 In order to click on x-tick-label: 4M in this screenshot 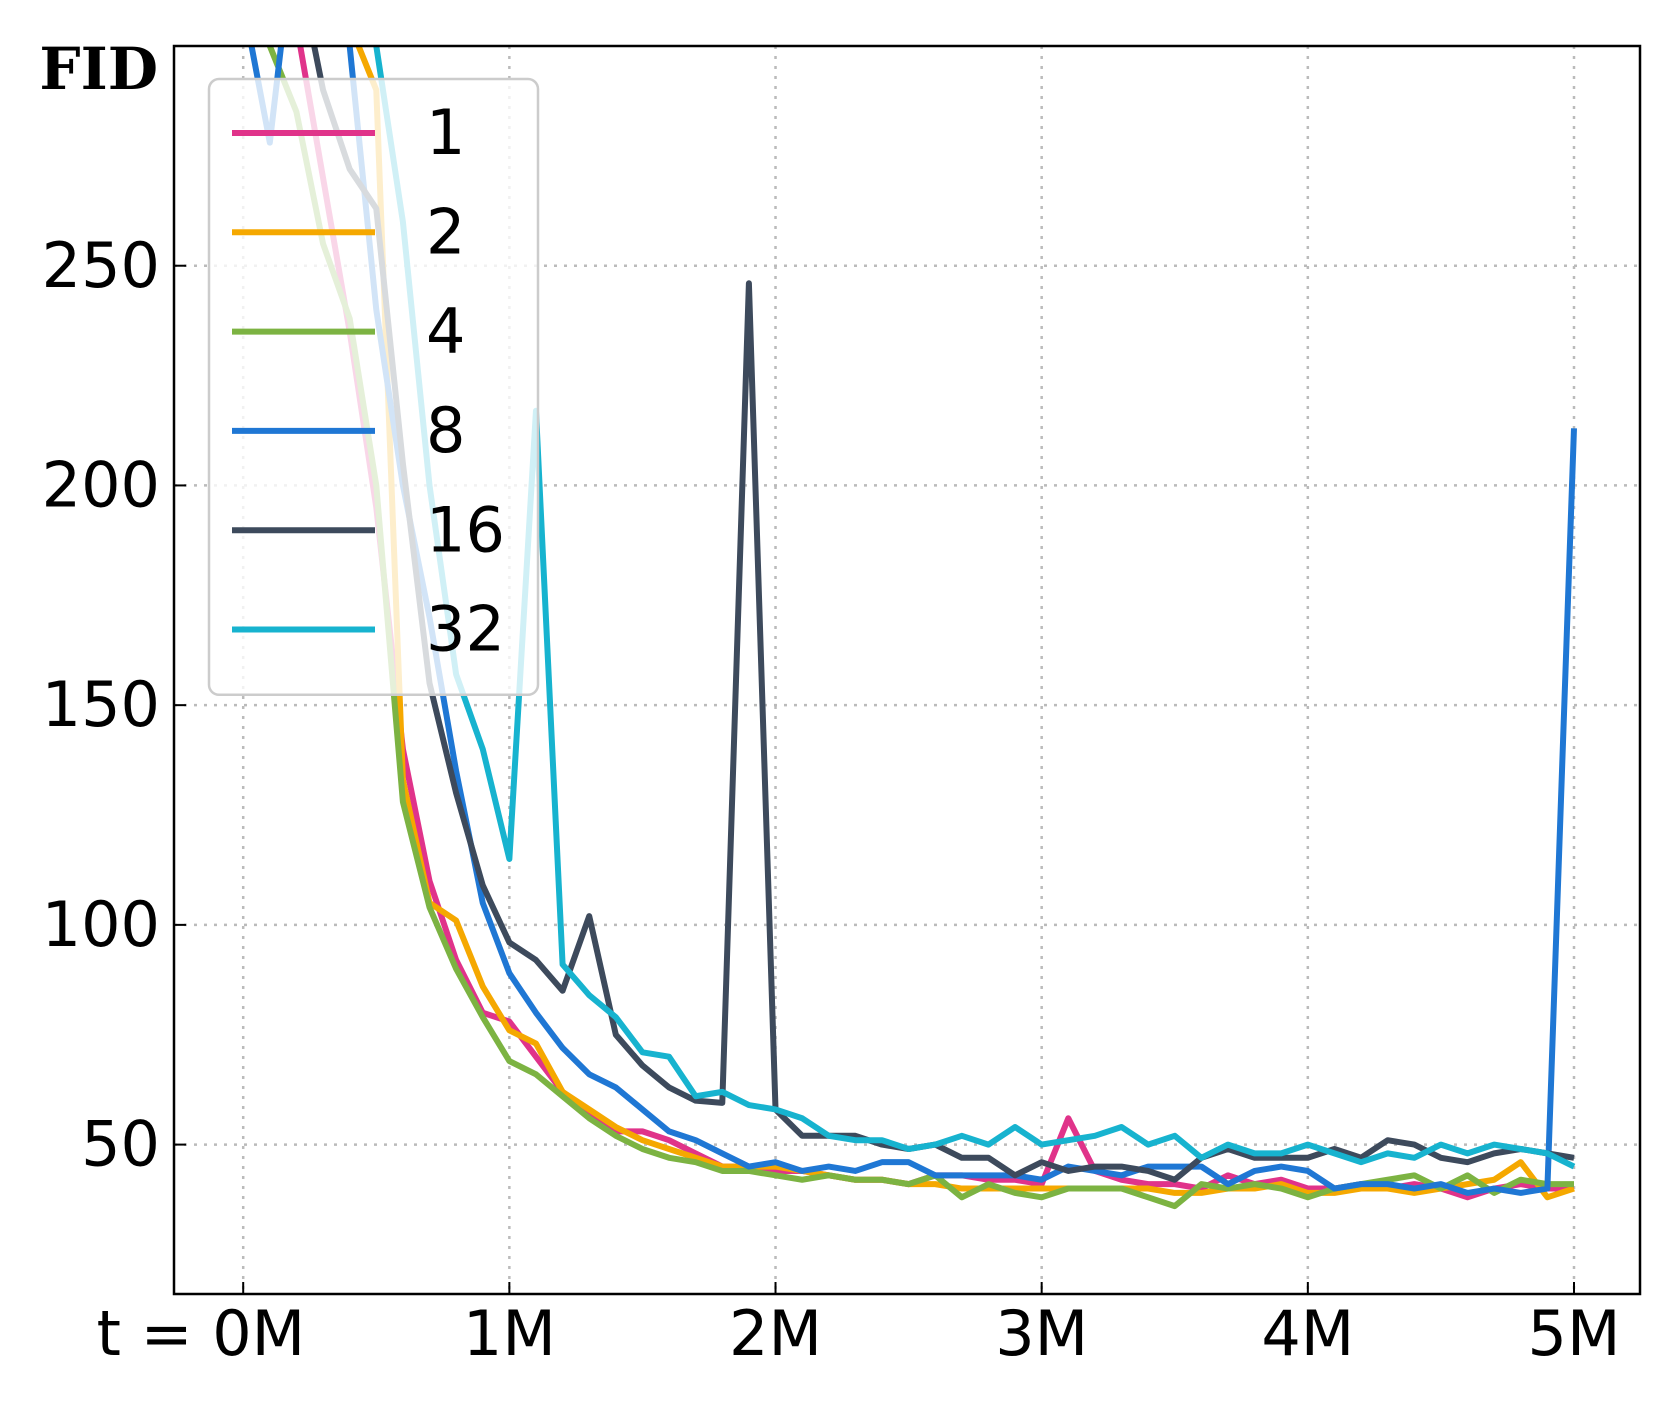, I will do `click(1307, 1333)`.